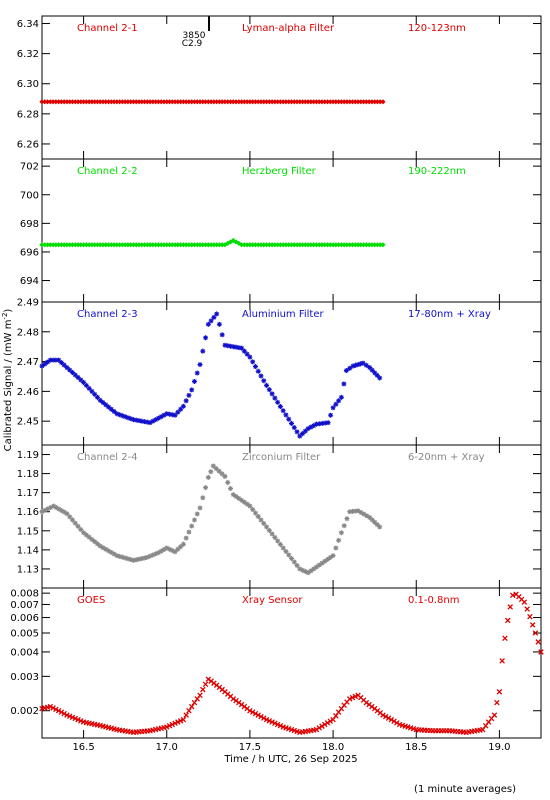  Describe the element at coordinates (167, 747) in the screenshot. I see `x-tick-label: 17.0` at that location.